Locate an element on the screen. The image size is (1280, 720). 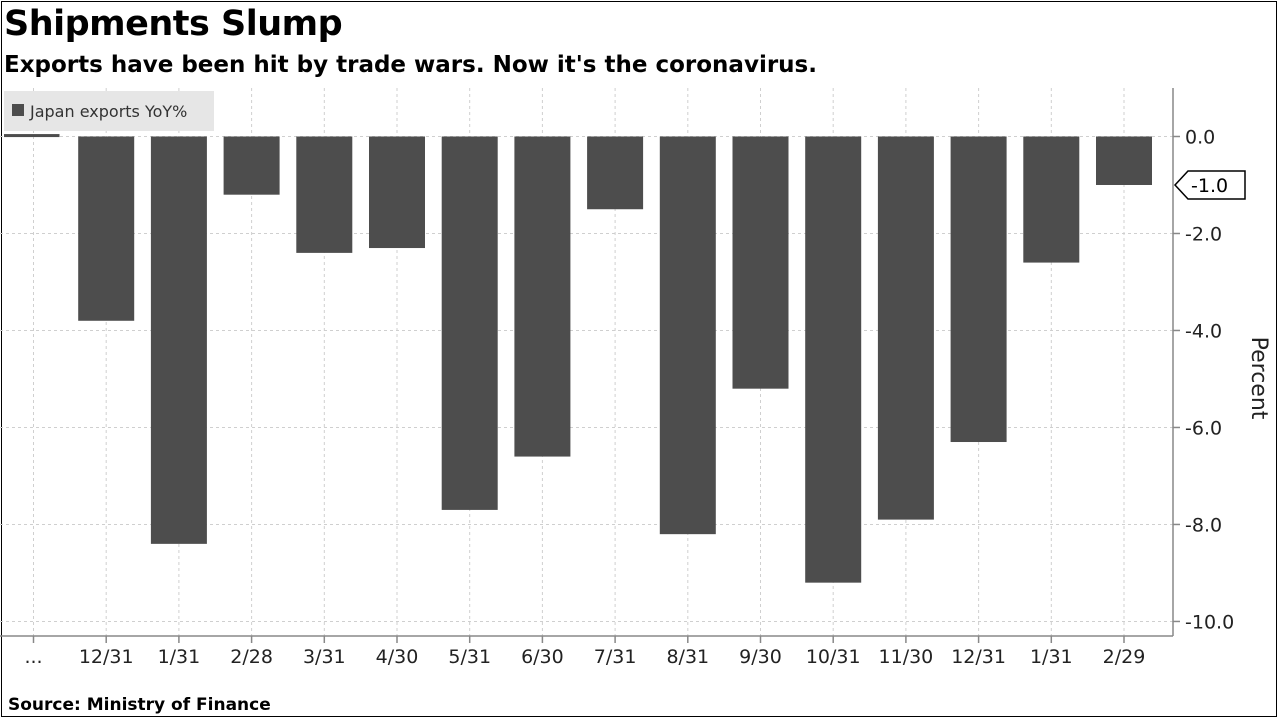
x-tick-label: 11/30 is located at coordinates (906, 657).